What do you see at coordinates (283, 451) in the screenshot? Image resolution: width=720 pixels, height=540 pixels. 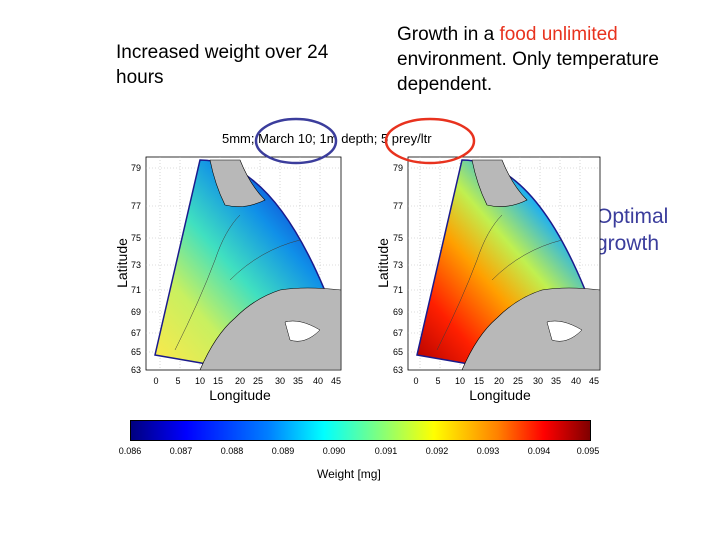 I see `colorbar-tick: 0.089` at bounding box center [283, 451].